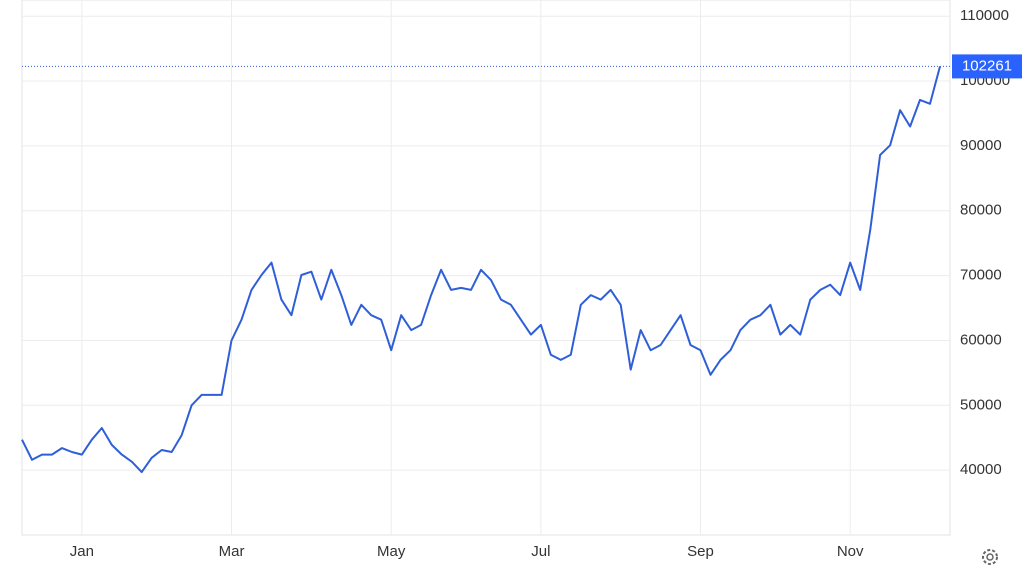 The width and height of the screenshot is (1024, 575). I want to click on last-price-box, so click(987, 66).